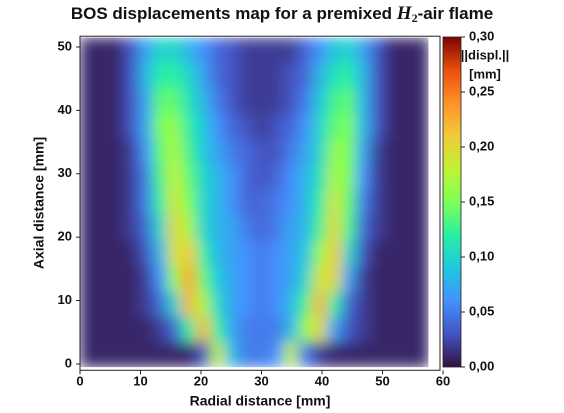  What do you see at coordinates (443, 381) in the screenshot?
I see `x-tick-label: 60` at bounding box center [443, 381].